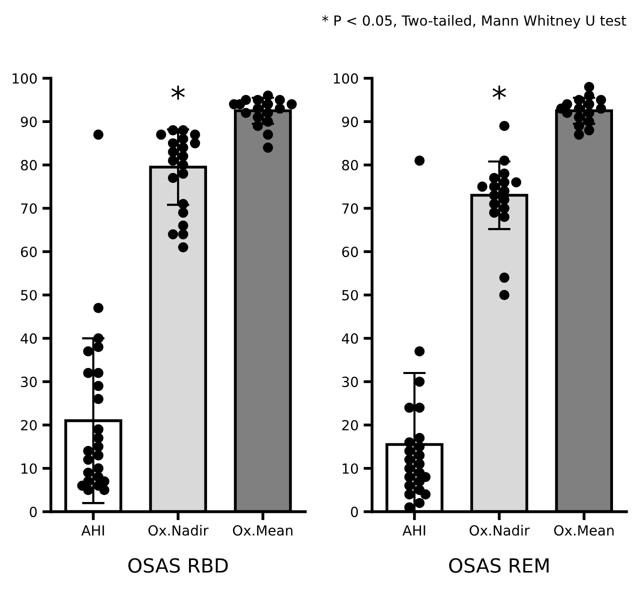  What do you see at coordinates (499, 565) in the screenshot?
I see `x-axis-title: OSAS REM` at bounding box center [499, 565].